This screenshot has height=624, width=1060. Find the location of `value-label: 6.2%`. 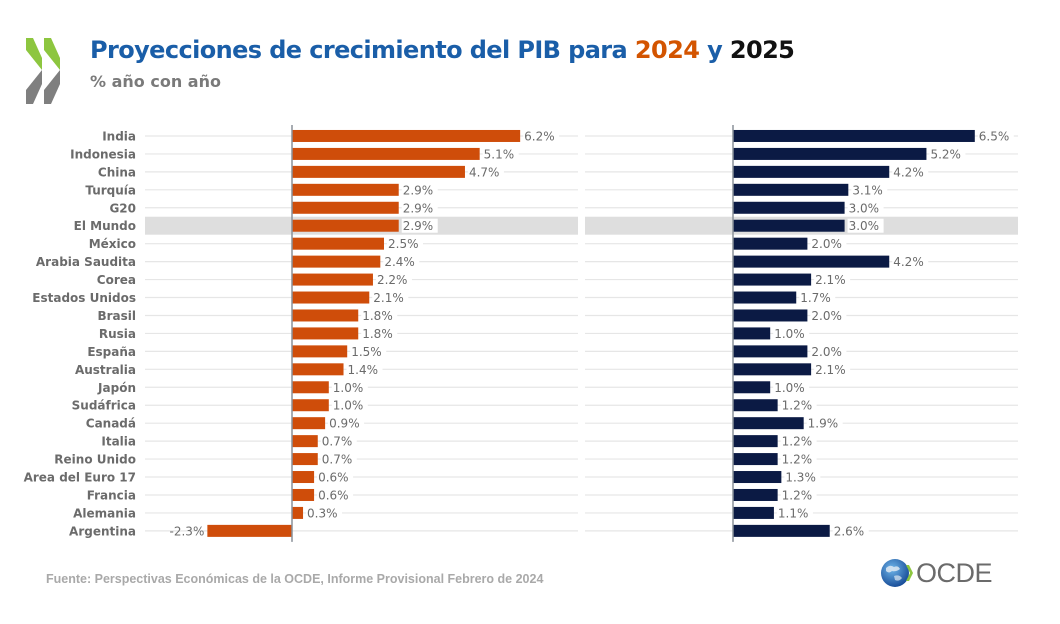

value-label: 6.2% is located at coordinates (539, 136).